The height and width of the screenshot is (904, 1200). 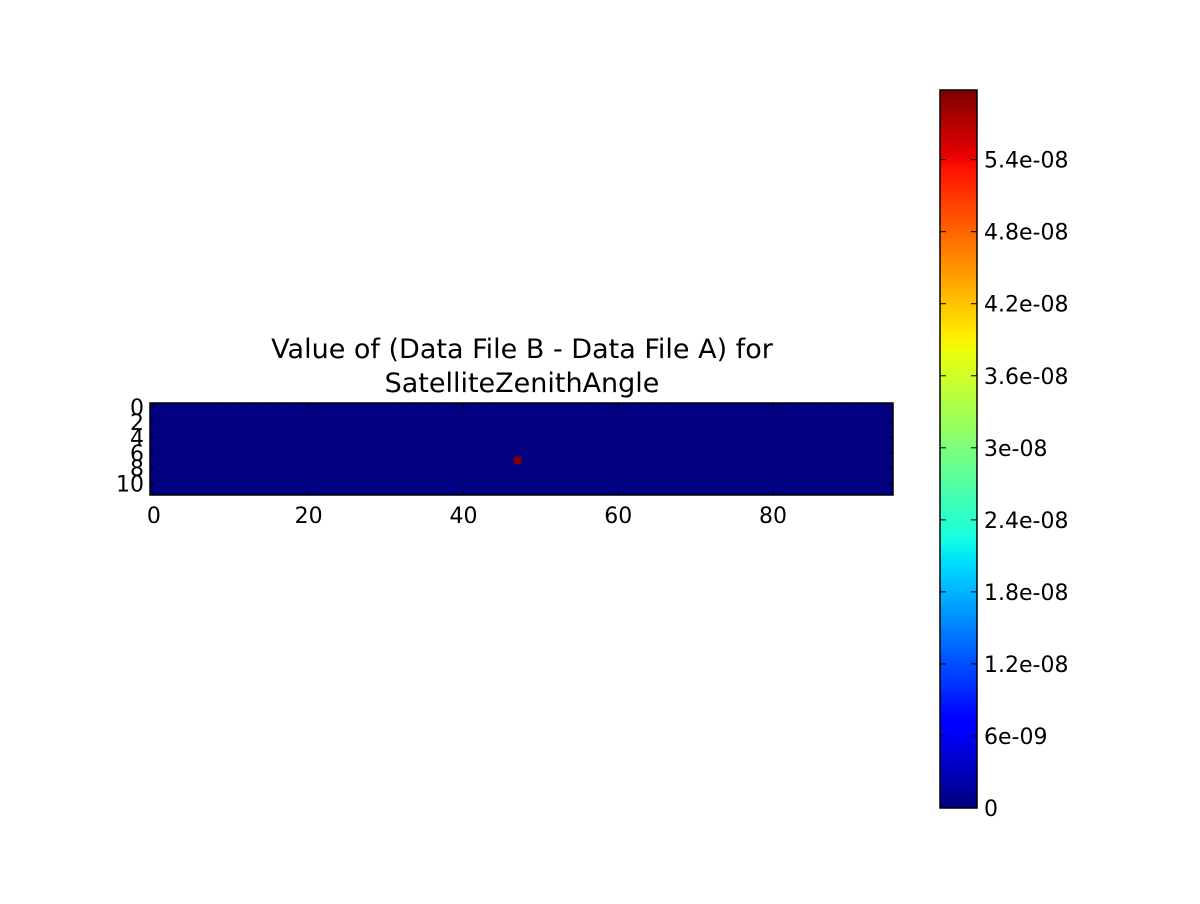 I want to click on x-tick-label: 40, so click(x=463, y=516).